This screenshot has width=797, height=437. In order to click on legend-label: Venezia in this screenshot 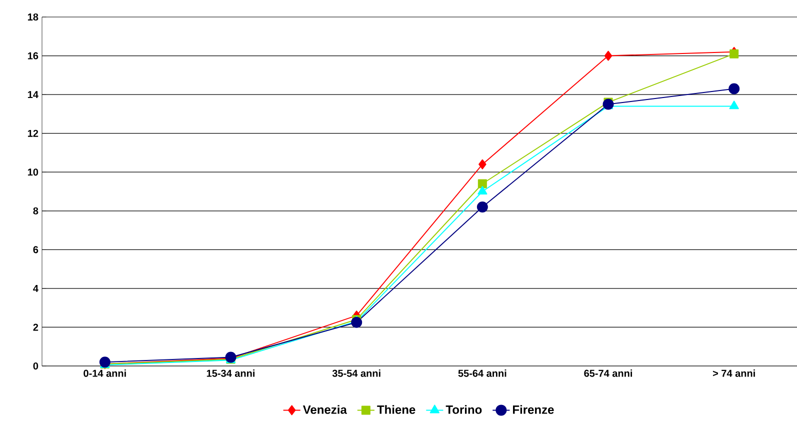, I will do `click(324, 409)`.